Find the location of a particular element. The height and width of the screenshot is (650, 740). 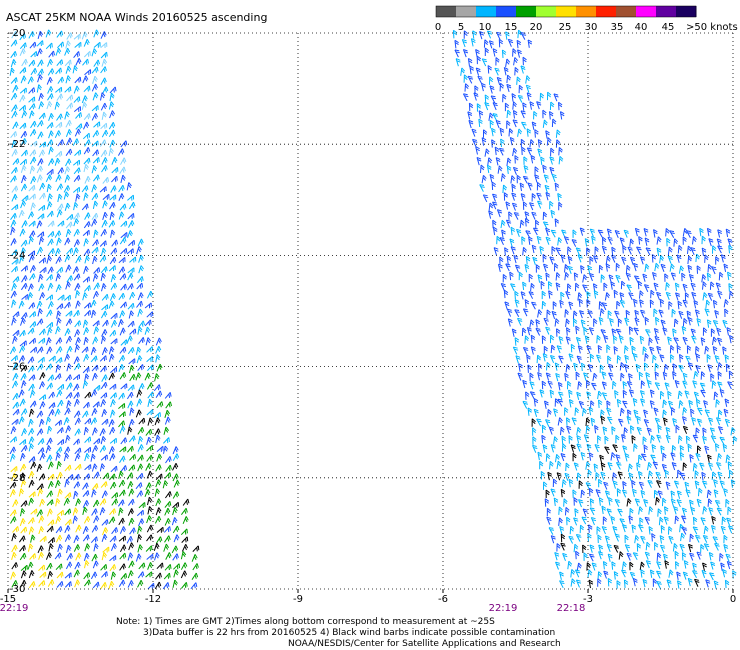

lat-label: -26 is located at coordinates (17, 367).